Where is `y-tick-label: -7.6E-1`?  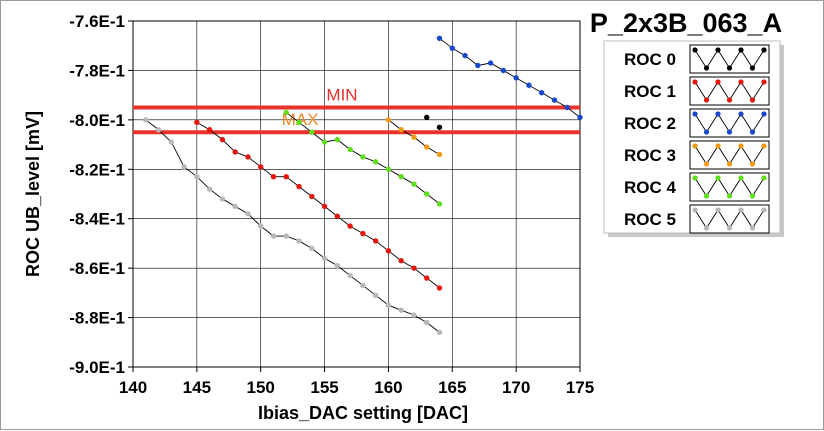 y-tick-label: -7.6E-1 is located at coordinates (97, 21).